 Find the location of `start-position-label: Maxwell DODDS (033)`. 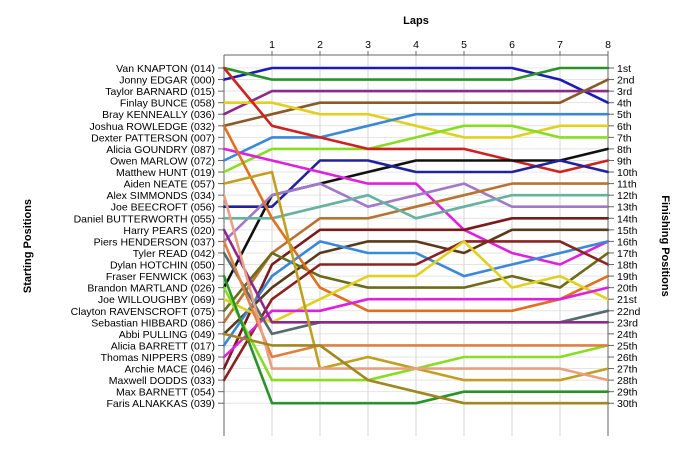

start-position-label: Maxwell DODDS (033) is located at coordinates (162, 381).